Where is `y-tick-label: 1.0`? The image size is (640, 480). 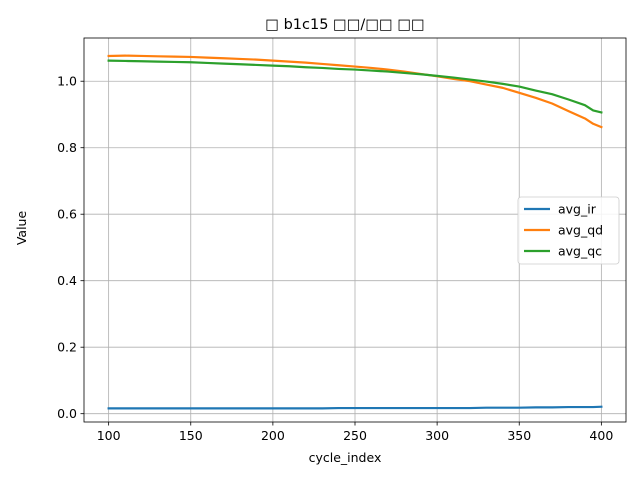 y-tick-label: 1.0 is located at coordinates (67, 81).